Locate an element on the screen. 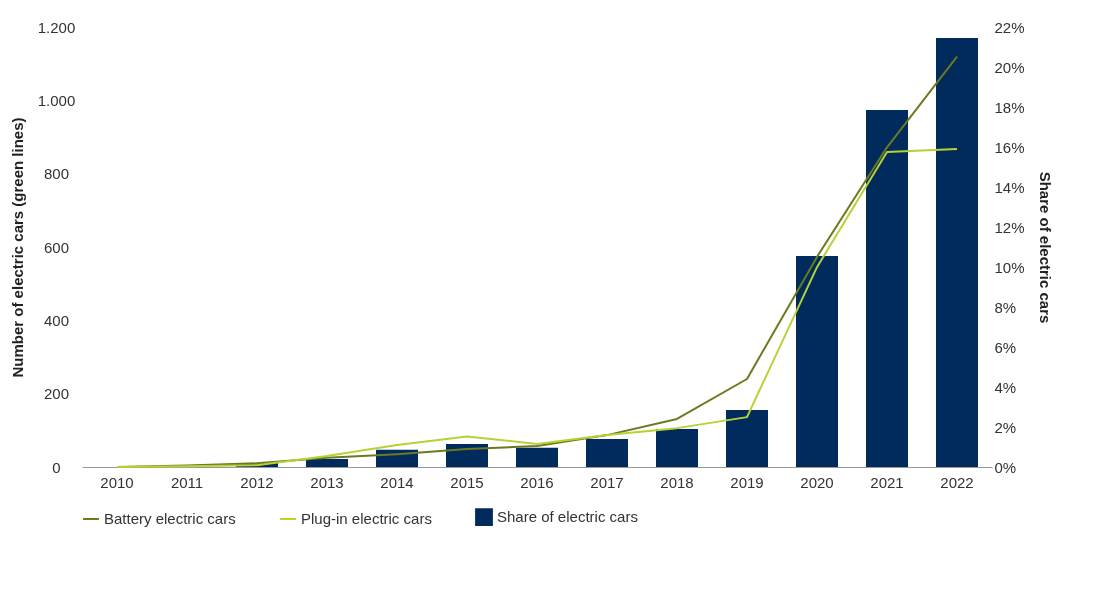  x-tick-label: 2017 is located at coordinates (607, 482).